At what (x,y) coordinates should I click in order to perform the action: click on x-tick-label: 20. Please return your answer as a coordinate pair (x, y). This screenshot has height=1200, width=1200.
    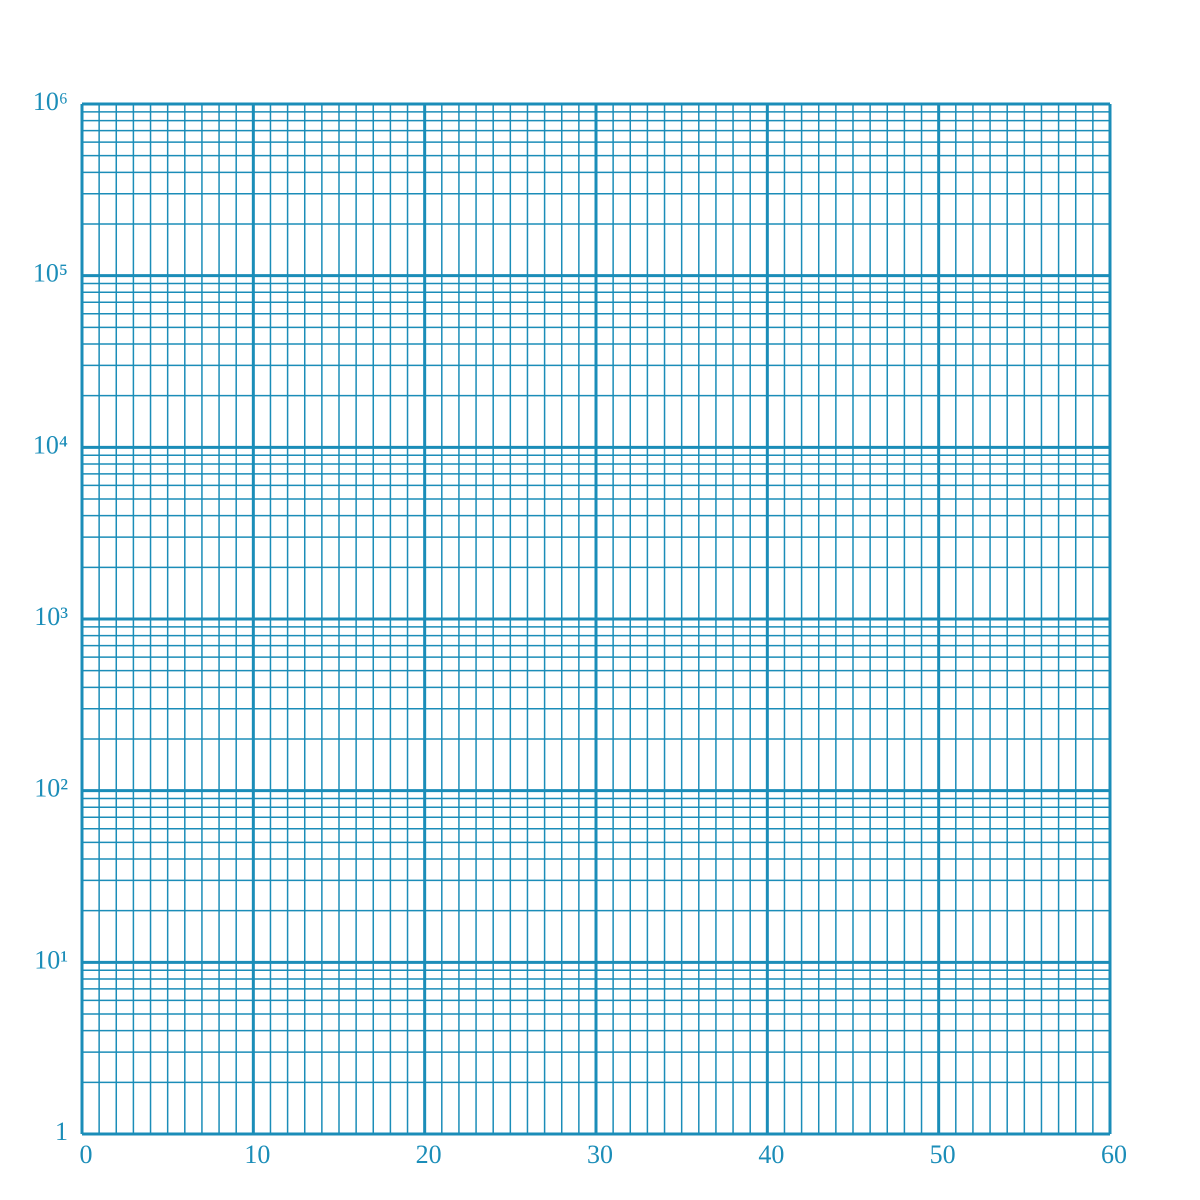
    Looking at the image, I should click on (429, 1154).